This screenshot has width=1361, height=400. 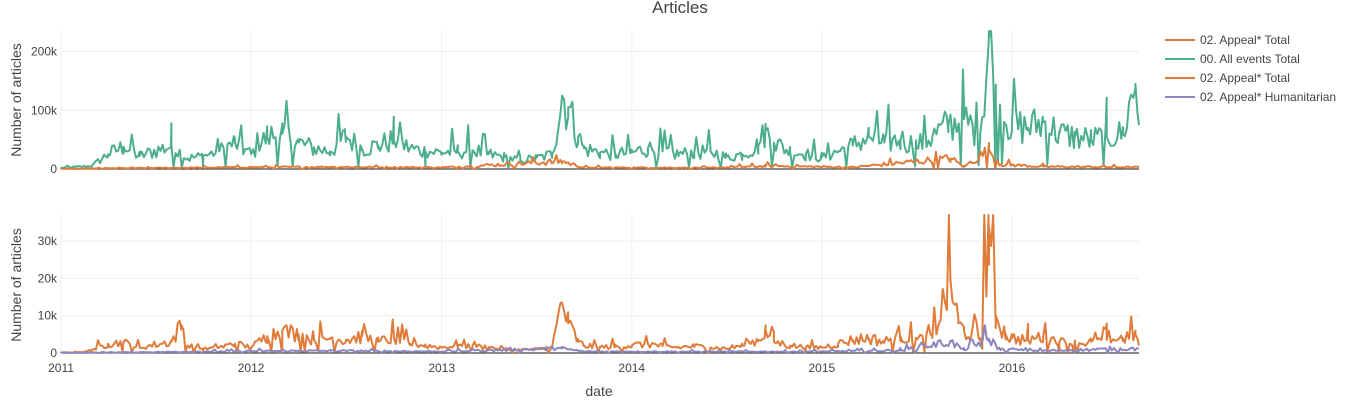 I want to click on top-panel-y-ticks: 0 100k 200k, so click(x=44, y=110).